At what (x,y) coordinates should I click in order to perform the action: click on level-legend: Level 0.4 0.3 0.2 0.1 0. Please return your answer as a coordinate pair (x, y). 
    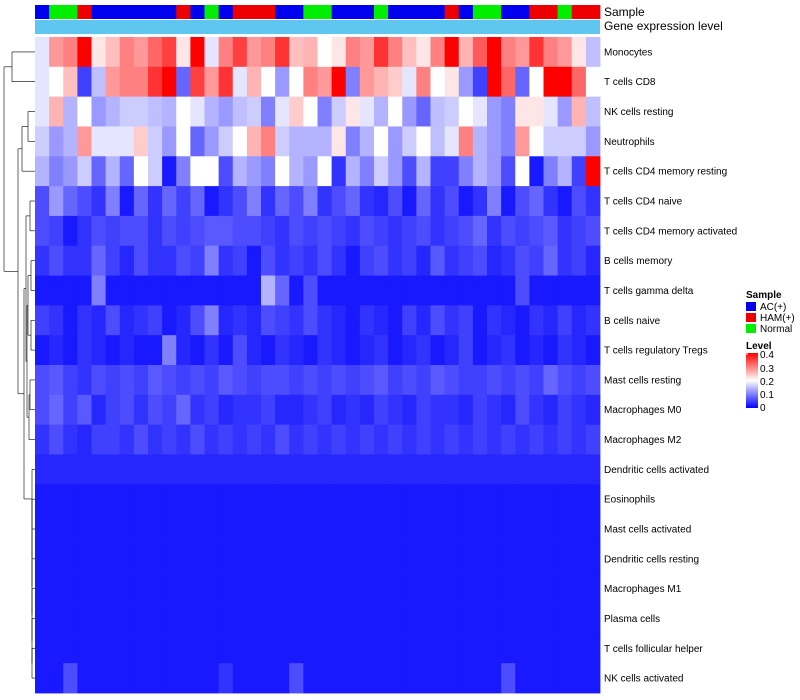
    Looking at the image, I should click on (760, 377).